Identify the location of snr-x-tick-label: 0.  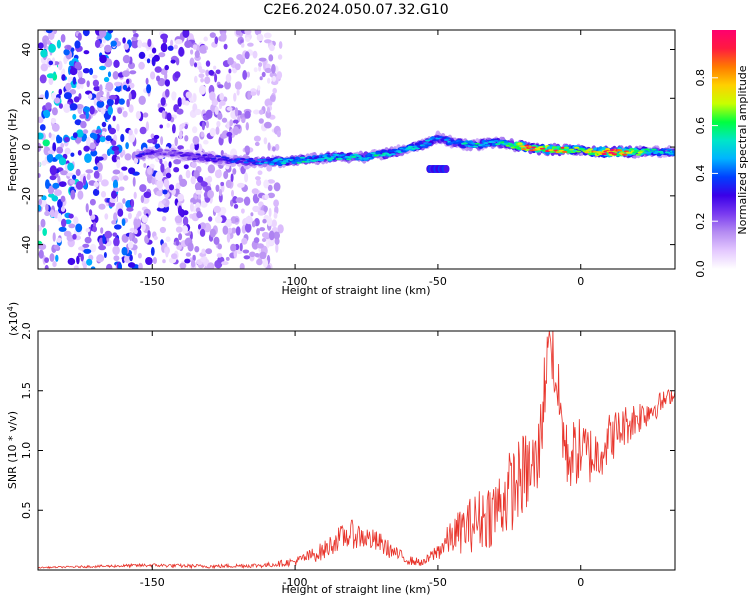
(580, 582).